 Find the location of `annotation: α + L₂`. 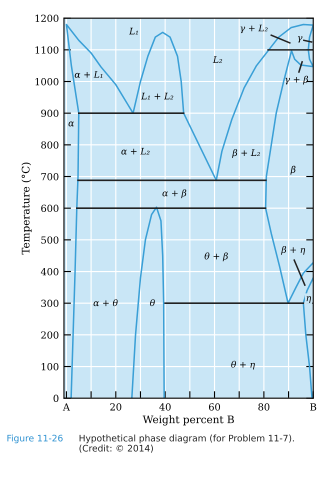

annotation: α + L₂ is located at coordinates (135, 151).